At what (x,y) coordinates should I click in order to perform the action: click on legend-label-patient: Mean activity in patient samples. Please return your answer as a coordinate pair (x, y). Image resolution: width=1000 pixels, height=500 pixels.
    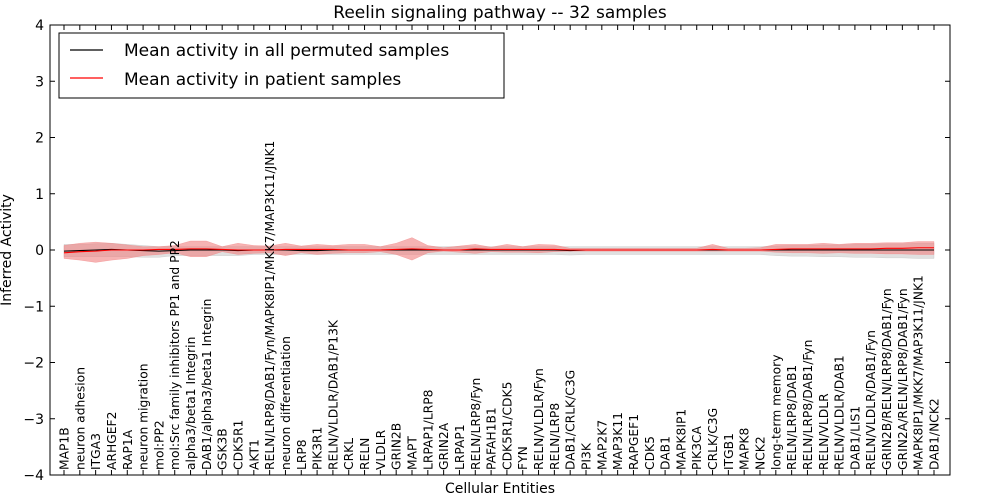
    Looking at the image, I should click on (262, 80).